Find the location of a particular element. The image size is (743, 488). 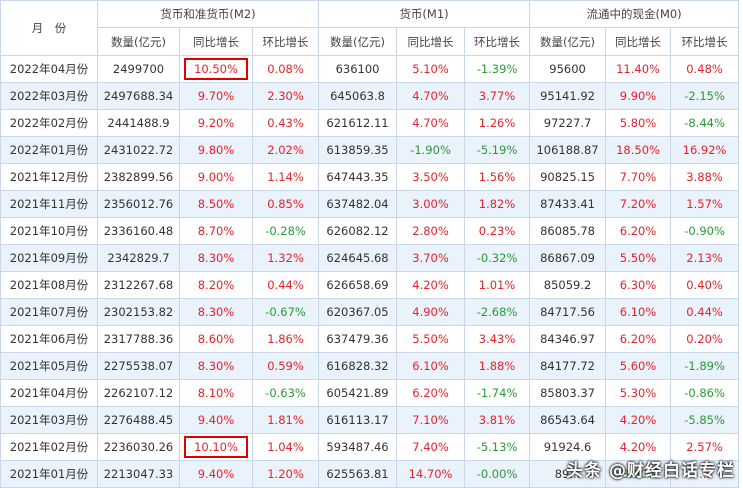

m1-yoy-cell: 2.80% is located at coordinates (431, 231).